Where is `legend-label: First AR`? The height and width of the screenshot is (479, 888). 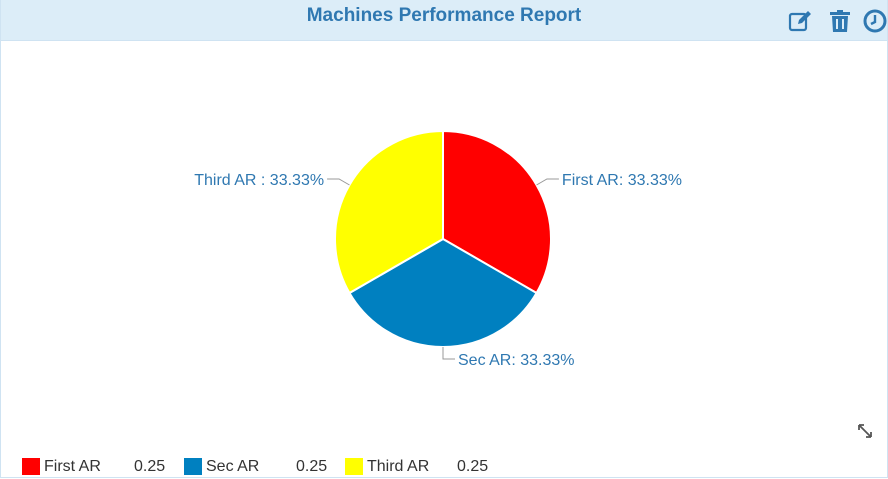 legend-label: First AR is located at coordinates (72, 466).